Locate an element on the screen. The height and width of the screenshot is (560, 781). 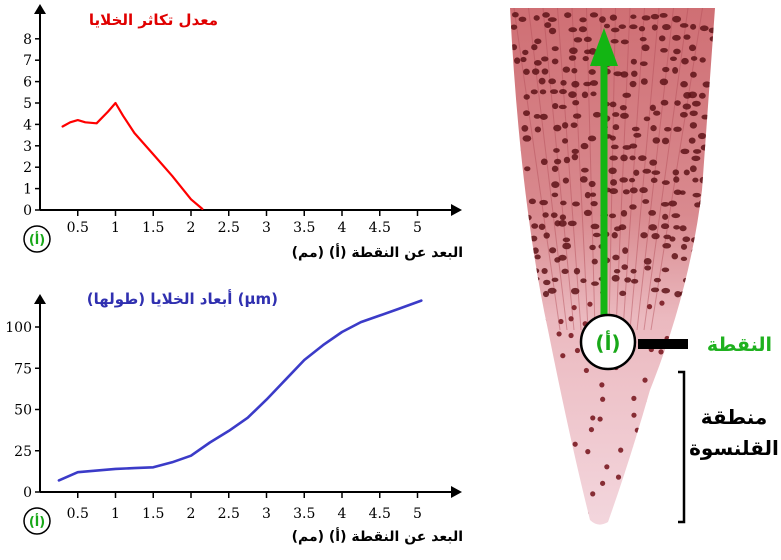
x-axis-arrowhead is located at coordinates (456, 492).